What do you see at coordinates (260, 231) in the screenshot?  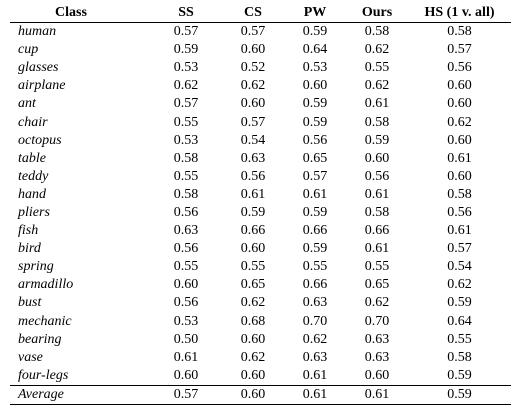 I see `table-row: fish 0.63 0.66 0.66 0.66 0.61` at bounding box center [260, 231].